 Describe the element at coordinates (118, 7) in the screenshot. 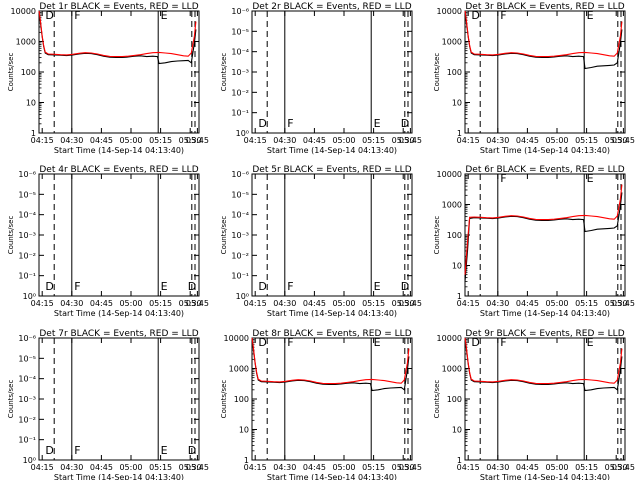

I see `chart-title: Det 1r BLACK = Events, RED = LLD` at that location.